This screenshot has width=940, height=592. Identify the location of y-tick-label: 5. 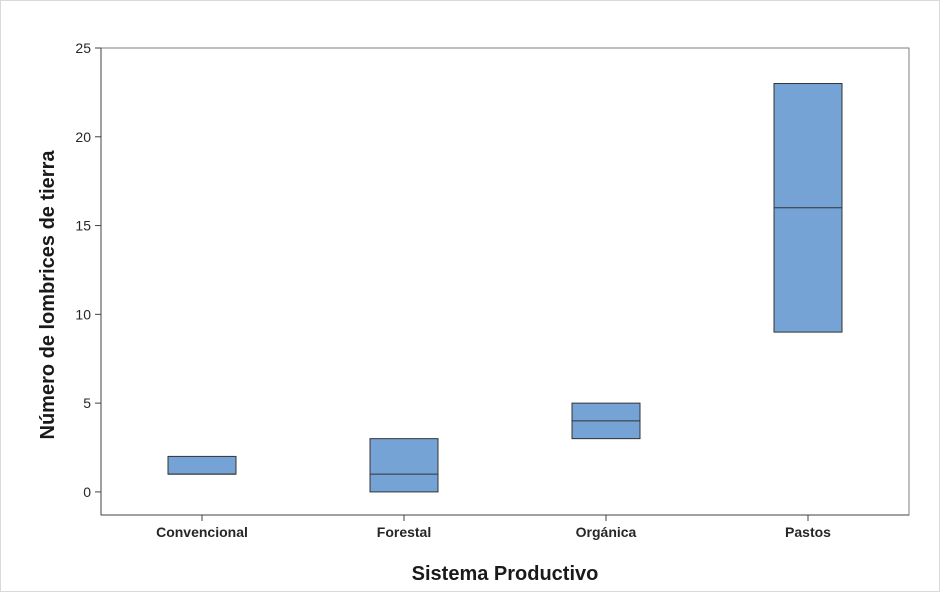
(87, 403).